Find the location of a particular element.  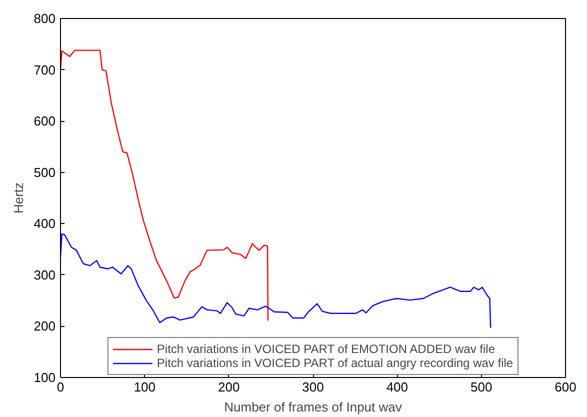

x-tick-label: 300 is located at coordinates (313, 387).